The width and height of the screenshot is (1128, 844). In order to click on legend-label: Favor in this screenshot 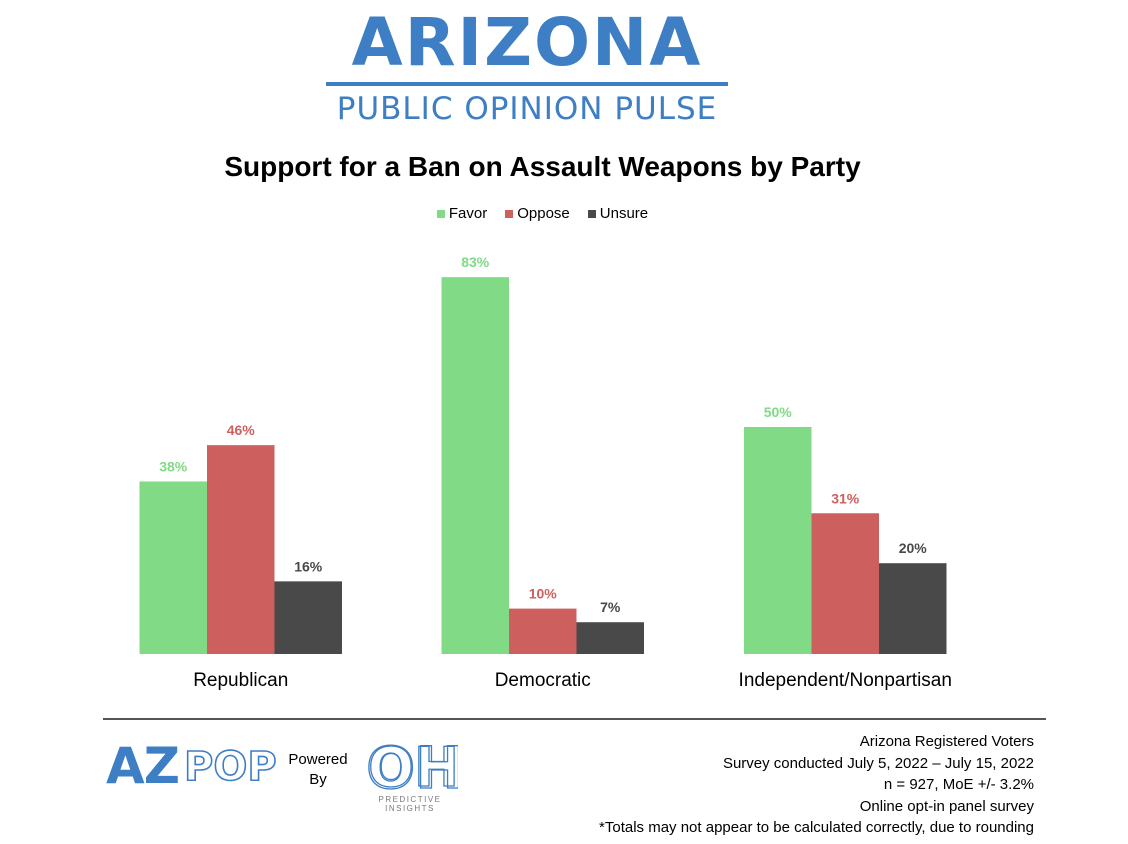, I will do `click(468, 213)`.